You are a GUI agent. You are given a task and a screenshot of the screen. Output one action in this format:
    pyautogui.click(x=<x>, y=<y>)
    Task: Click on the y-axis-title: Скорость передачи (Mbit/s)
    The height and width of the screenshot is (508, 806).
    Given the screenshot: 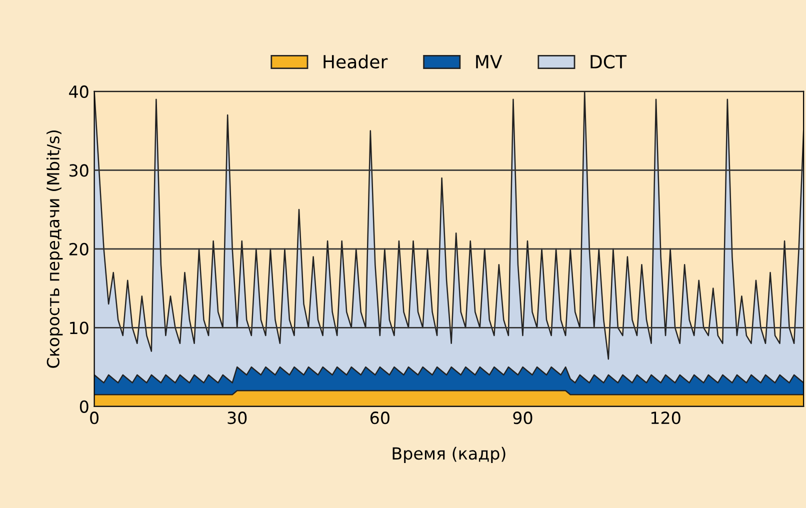 What is the action you would take?
    pyautogui.click(x=54, y=249)
    